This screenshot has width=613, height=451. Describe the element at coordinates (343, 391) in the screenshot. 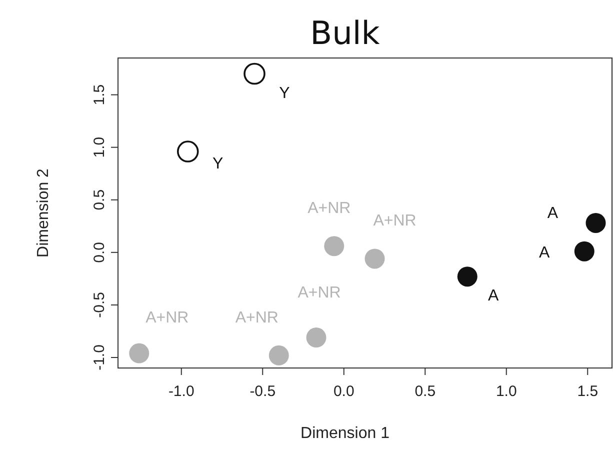

I see `x-tick-label: 0.0` at that location.